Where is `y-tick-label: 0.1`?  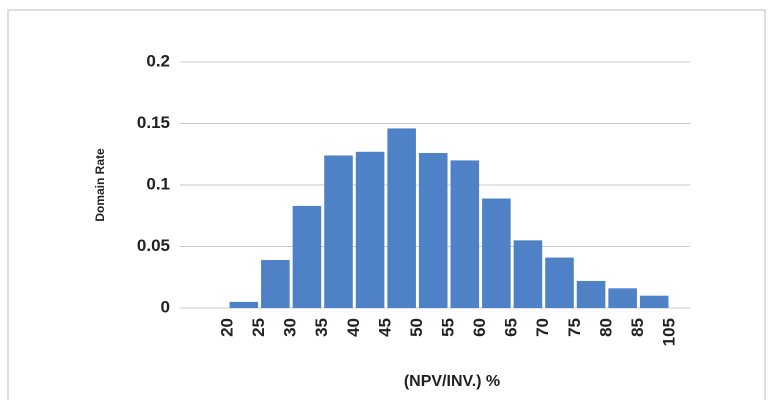 y-tick-label: 0.1 is located at coordinates (158, 183).